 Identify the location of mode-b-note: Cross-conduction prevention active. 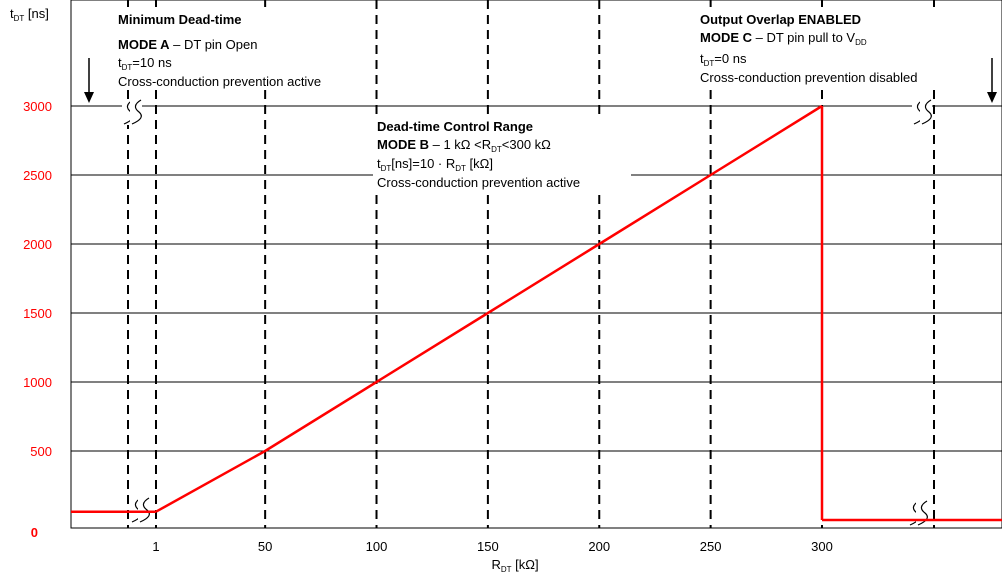
(478, 182).